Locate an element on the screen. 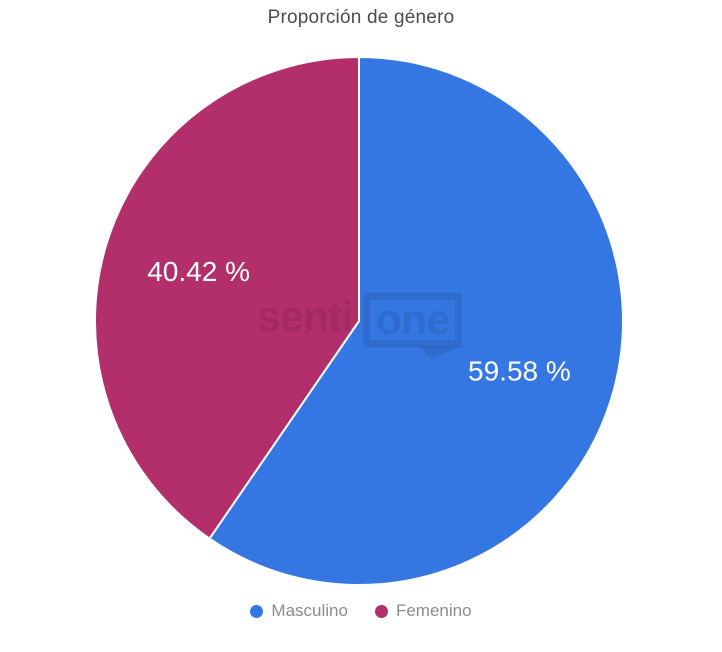  legend-label: Femenino is located at coordinates (433, 610).